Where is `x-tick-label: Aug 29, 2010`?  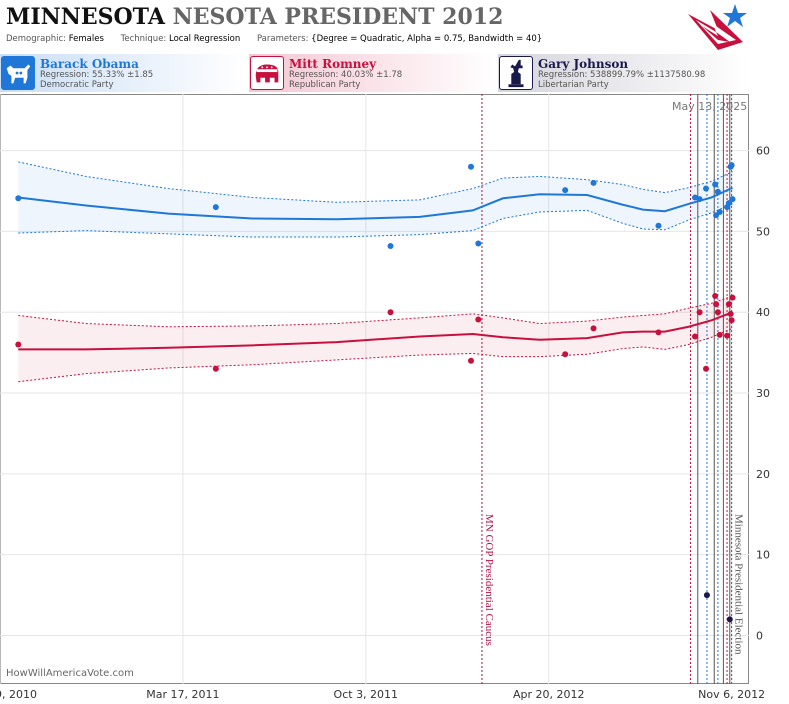
x-tick-label: Aug 29, 2010 is located at coordinates (18, 694).